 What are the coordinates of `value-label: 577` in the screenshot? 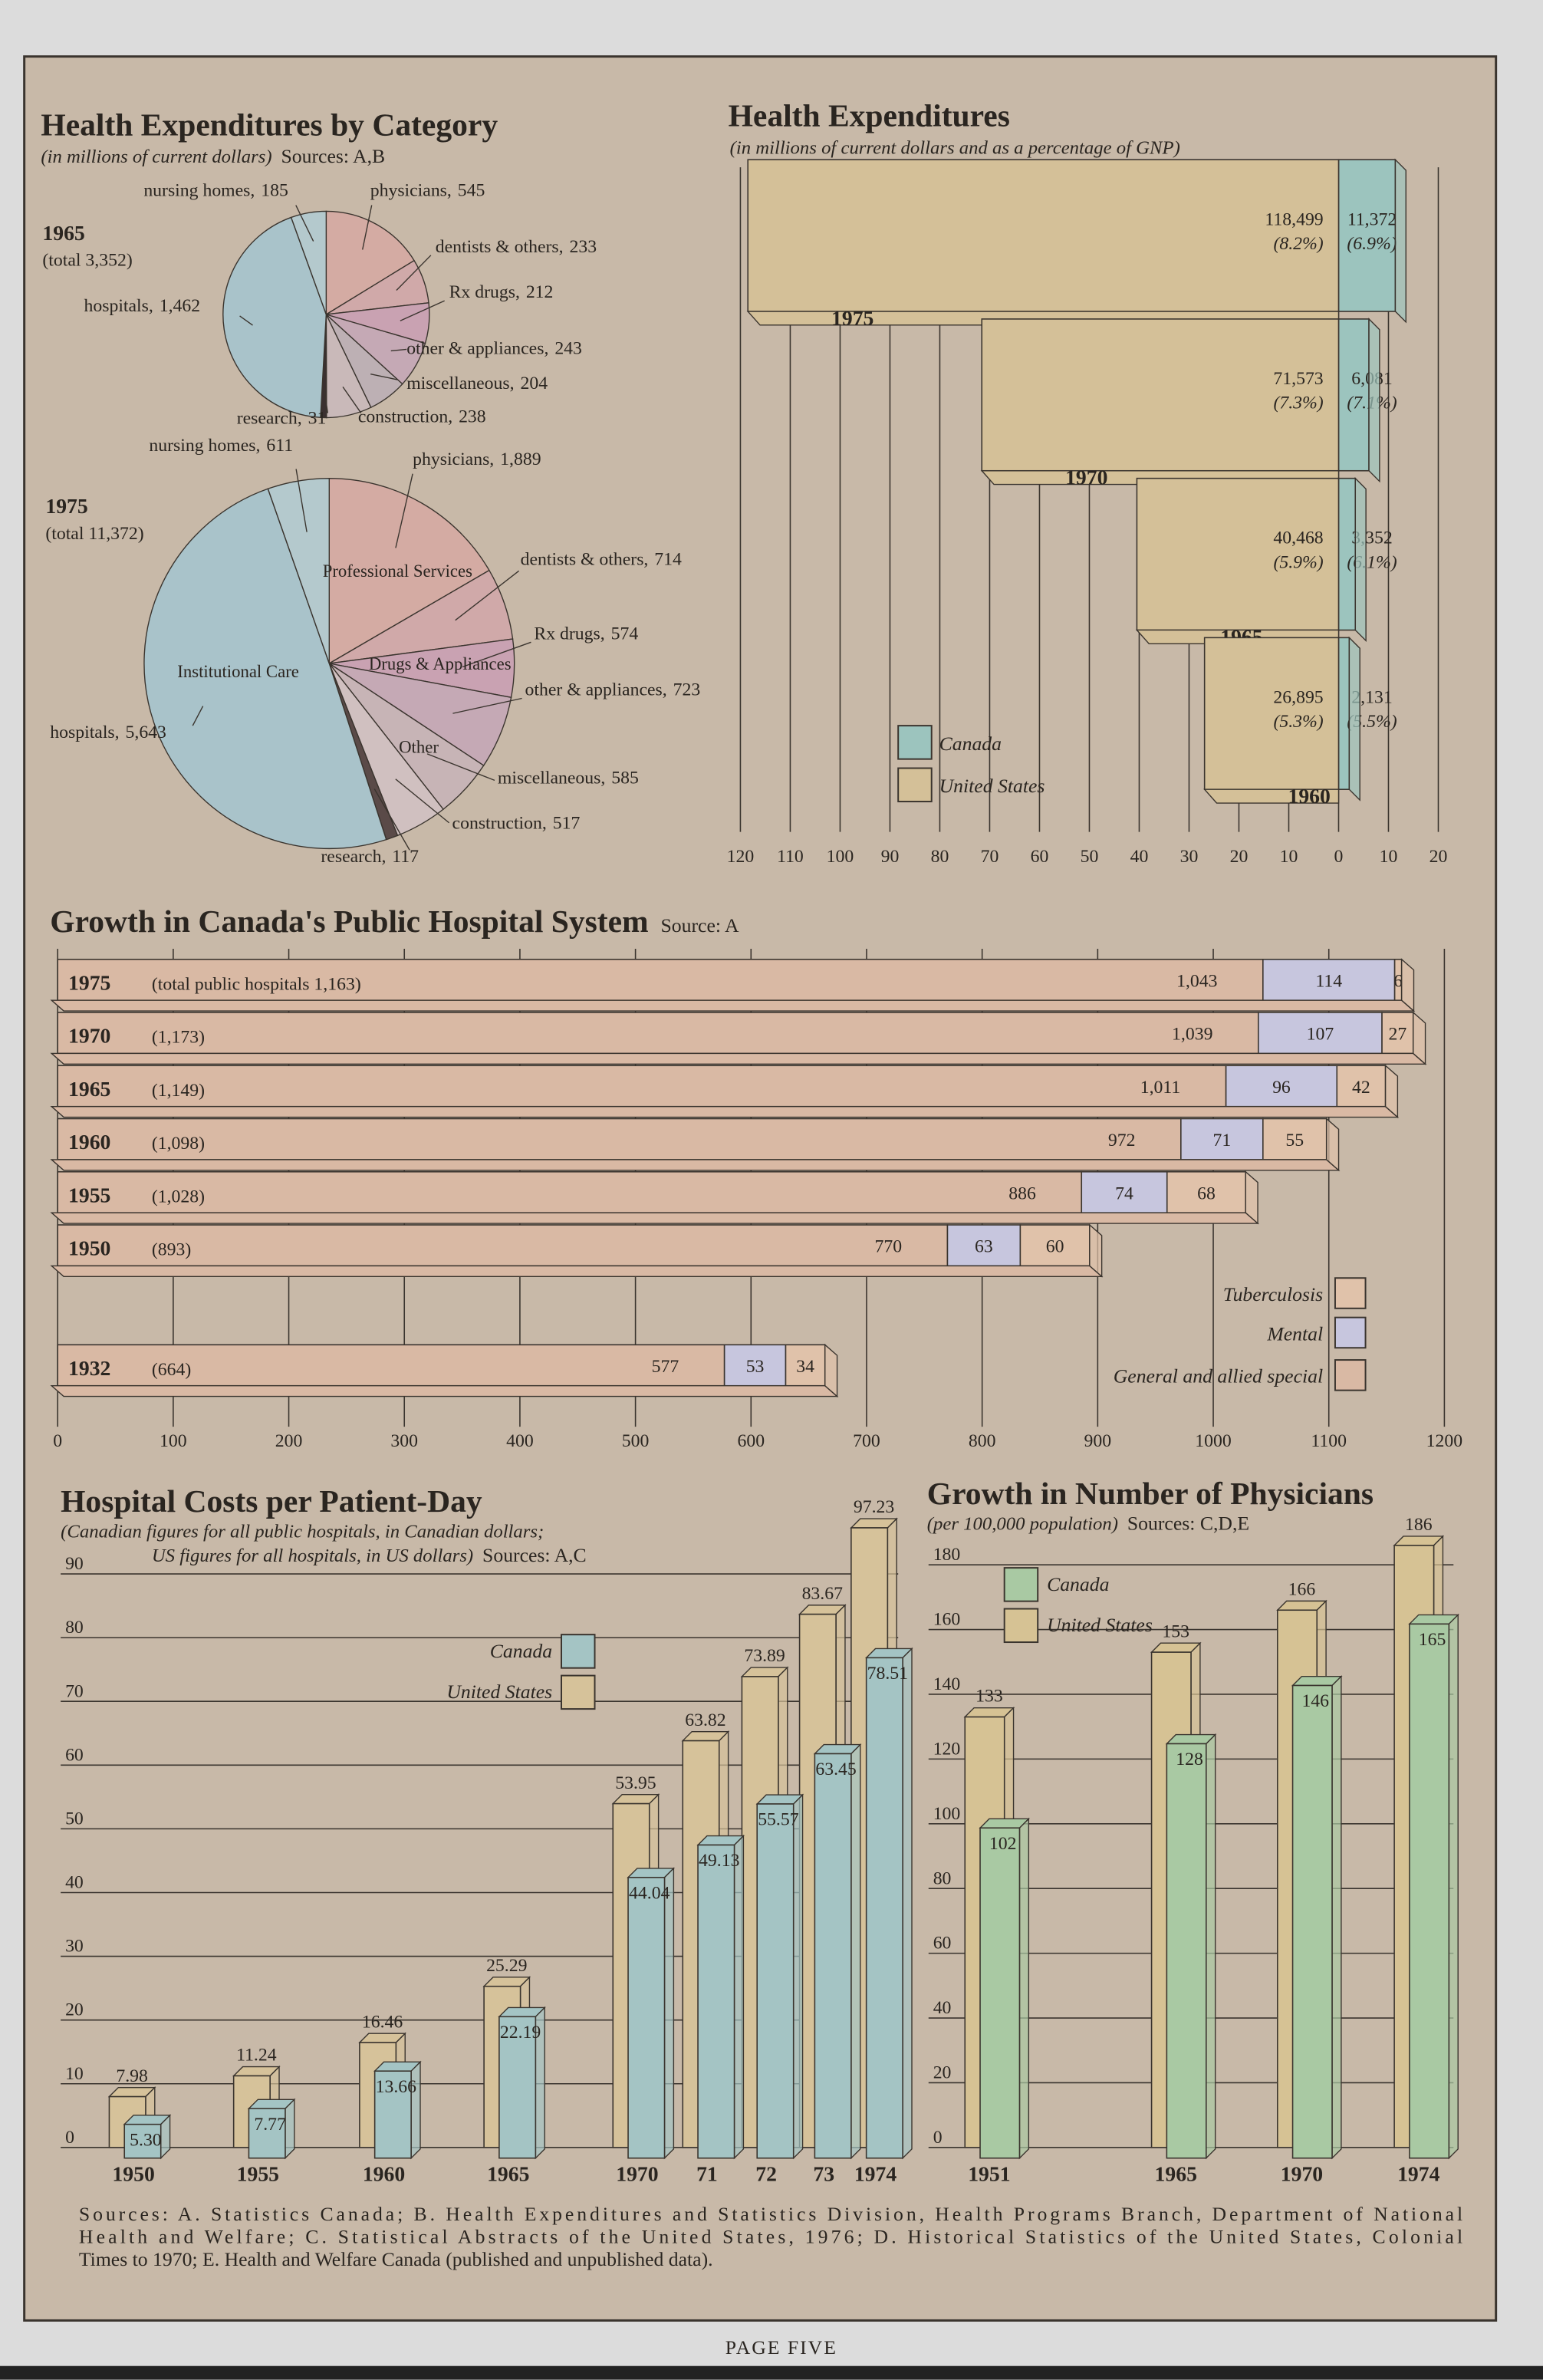 It's located at (666, 1367).